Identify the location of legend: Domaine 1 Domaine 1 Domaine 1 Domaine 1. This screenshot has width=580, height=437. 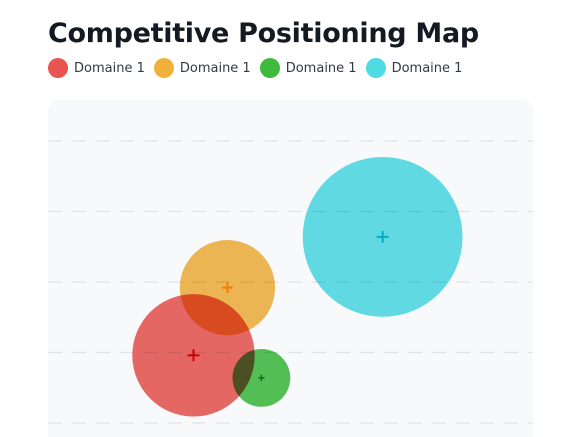
(255, 68).